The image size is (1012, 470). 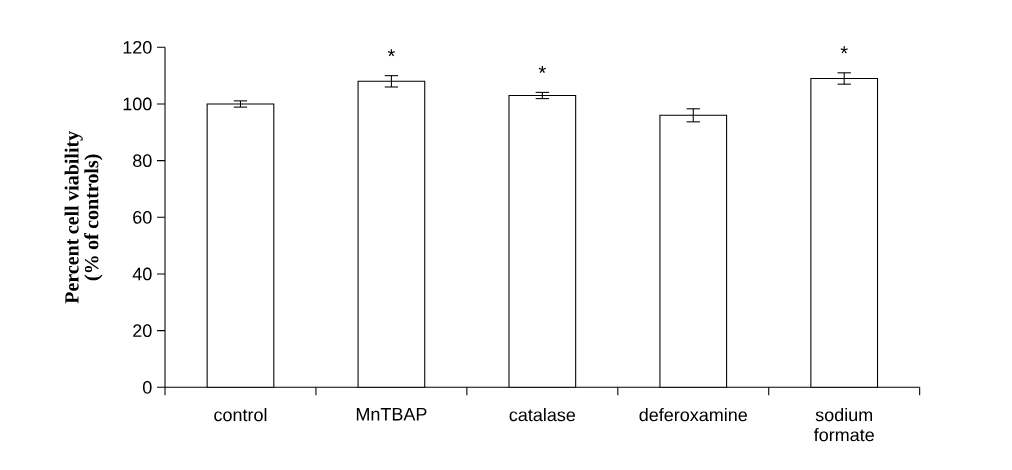 What do you see at coordinates (142, 217) in the screenshot?
I see `y-tick-label: 60` at bounding box center [142, 217].